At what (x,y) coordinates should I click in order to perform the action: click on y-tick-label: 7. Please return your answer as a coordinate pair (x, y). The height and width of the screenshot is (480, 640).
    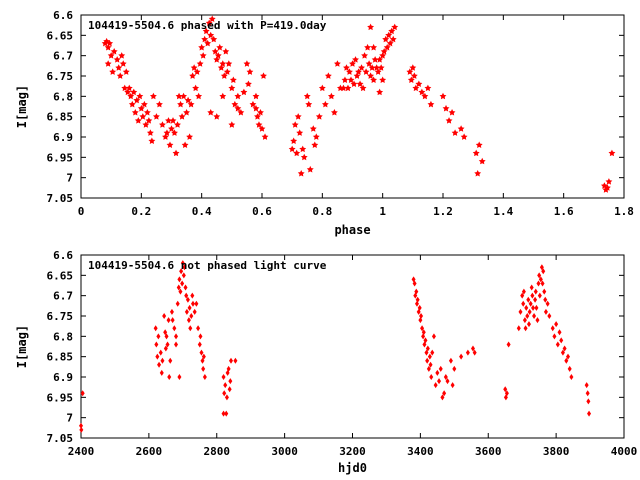
    Looking at the image, I should click on (69, 178).